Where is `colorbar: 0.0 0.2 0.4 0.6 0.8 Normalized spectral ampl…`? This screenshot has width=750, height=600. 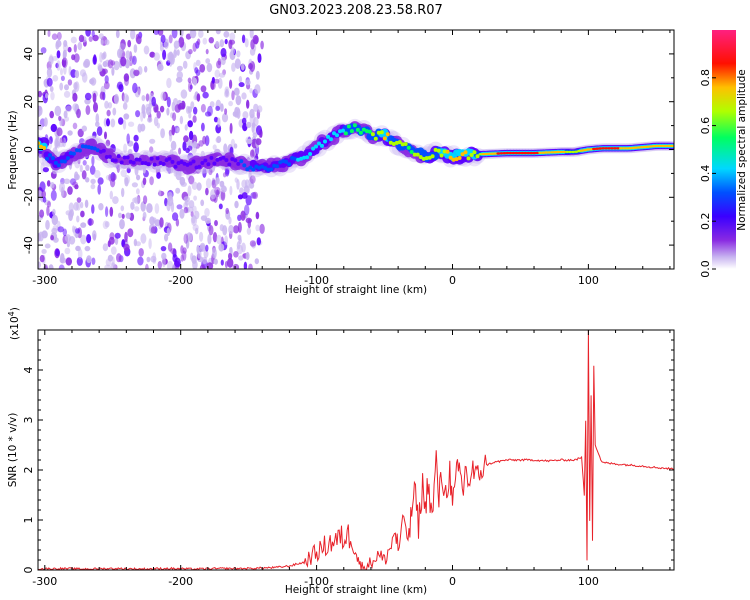 colorbar: 0.0 0.2 0.4 0.6 0.8 Normalized spectral ampl… is located at coordinates (723, 154).